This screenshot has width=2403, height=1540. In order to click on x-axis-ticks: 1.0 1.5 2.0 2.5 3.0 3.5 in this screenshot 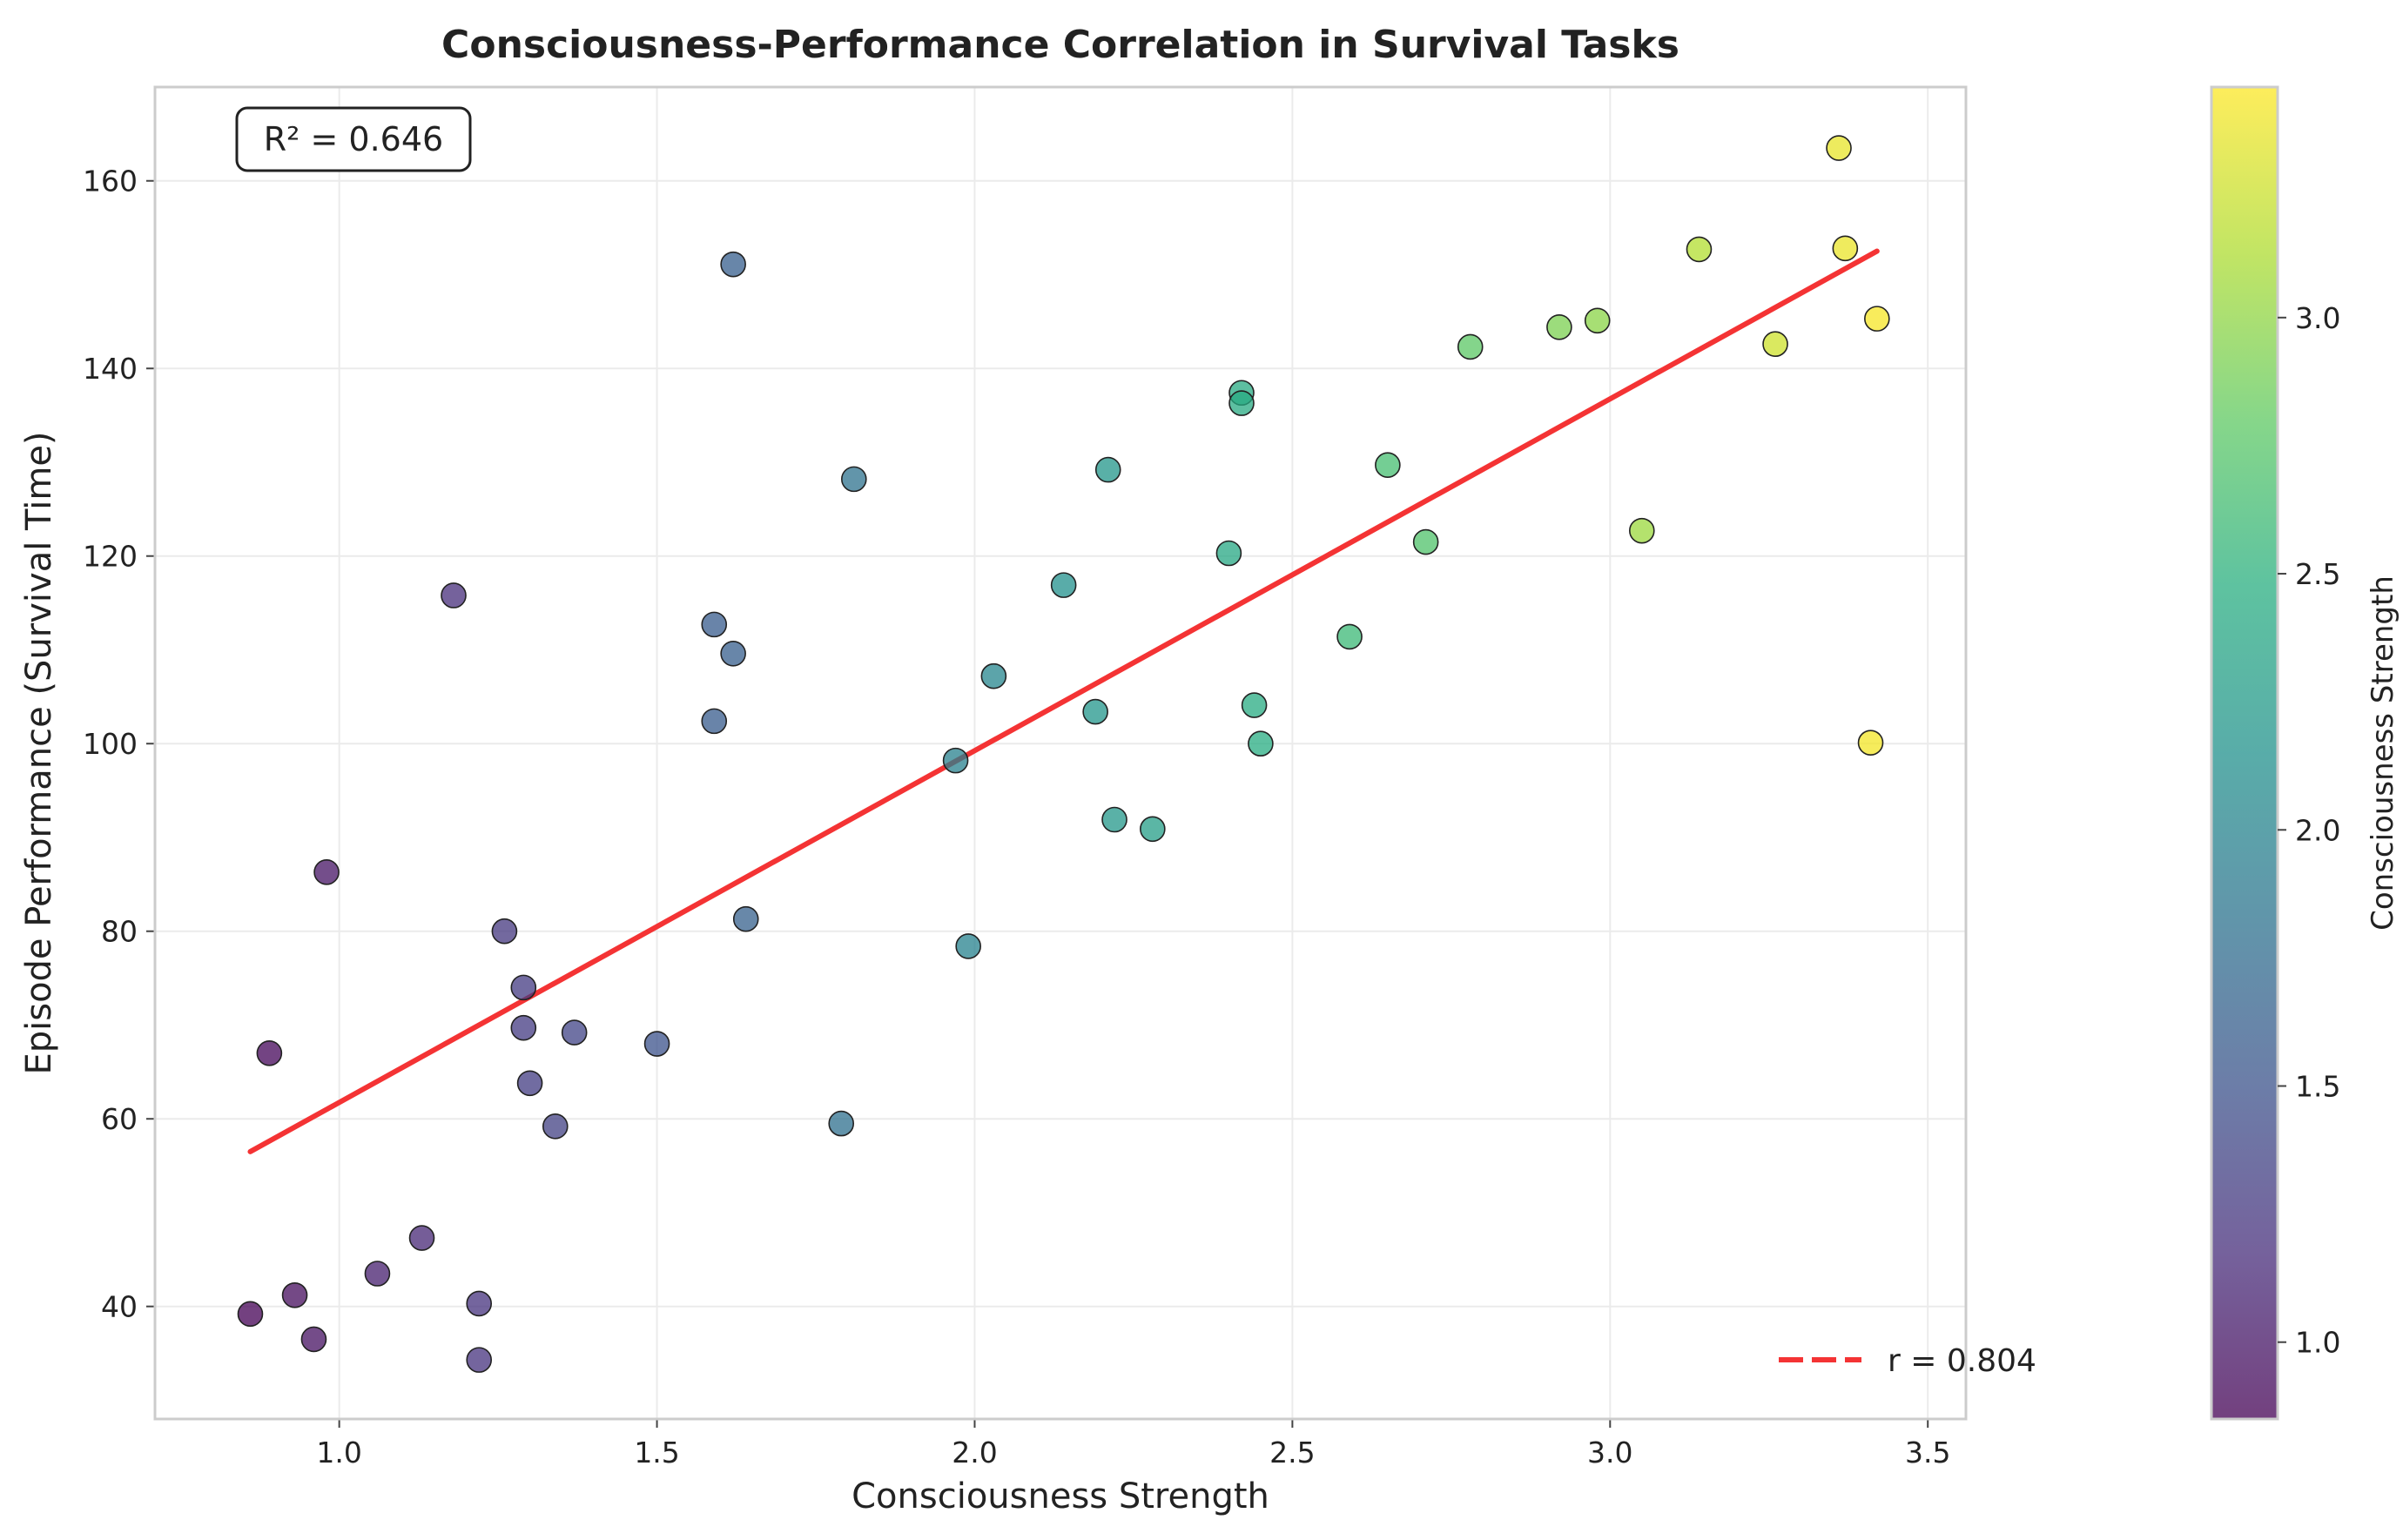, I will do `click(1133, 1444)`.